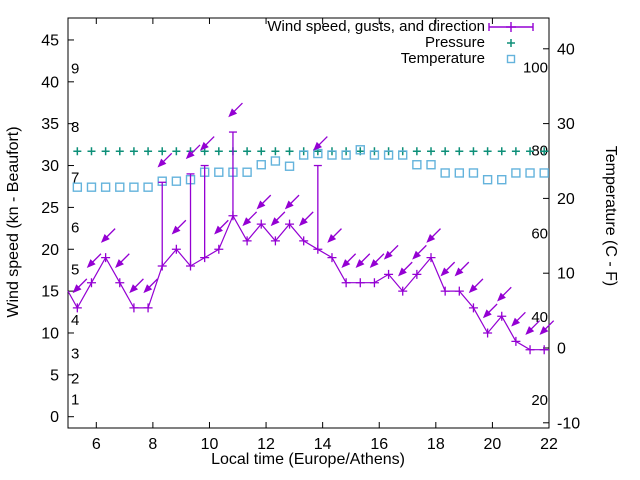 This screenshot has width=640, height=480. What do you see at coordinates (323, 444) in the screenshot?
I see `svg-text: 14` at bounding box center [323, 444].